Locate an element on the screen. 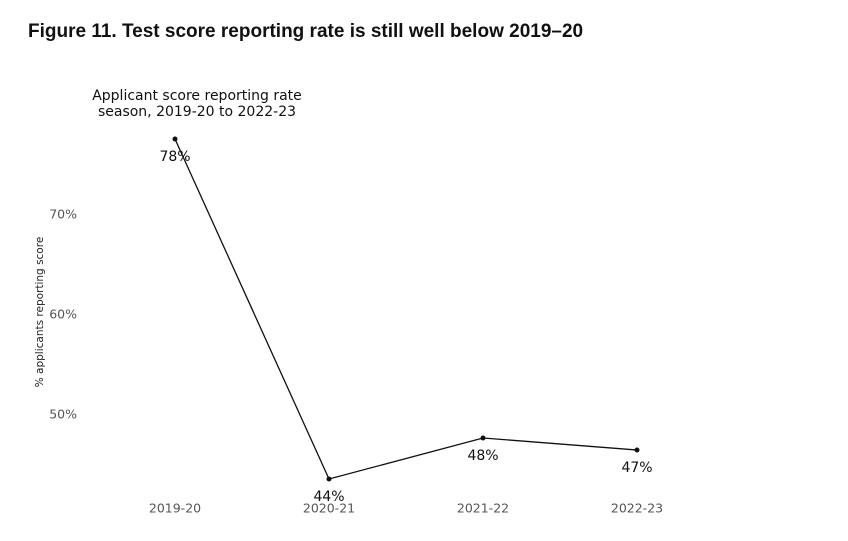  y-tick-label: 60% is located at coordinates (63, 314).